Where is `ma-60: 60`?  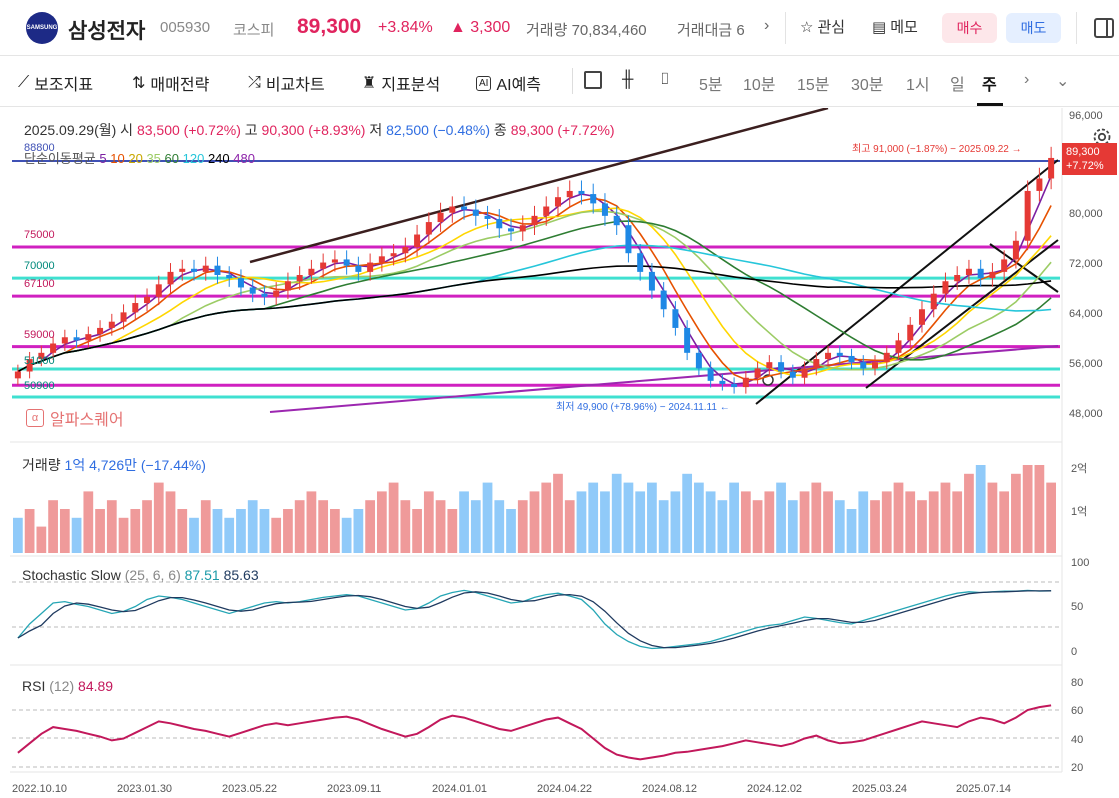
ma-60: 60 is located at coordinates (171, 158).